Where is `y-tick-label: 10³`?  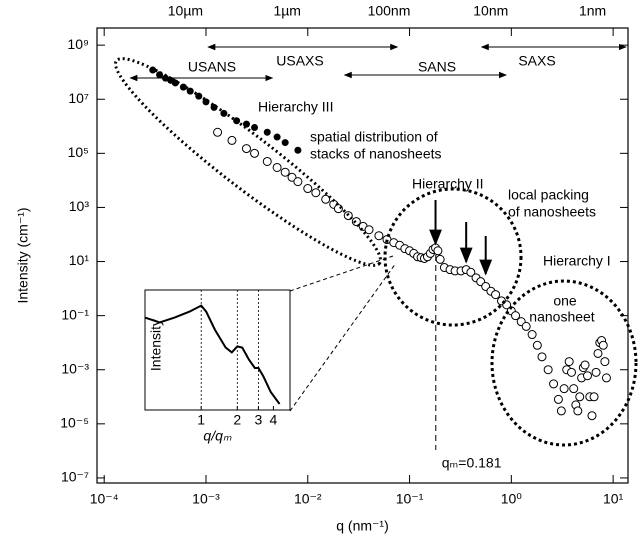
y-tick-label: 10³ is located at coordinates (79, 206).